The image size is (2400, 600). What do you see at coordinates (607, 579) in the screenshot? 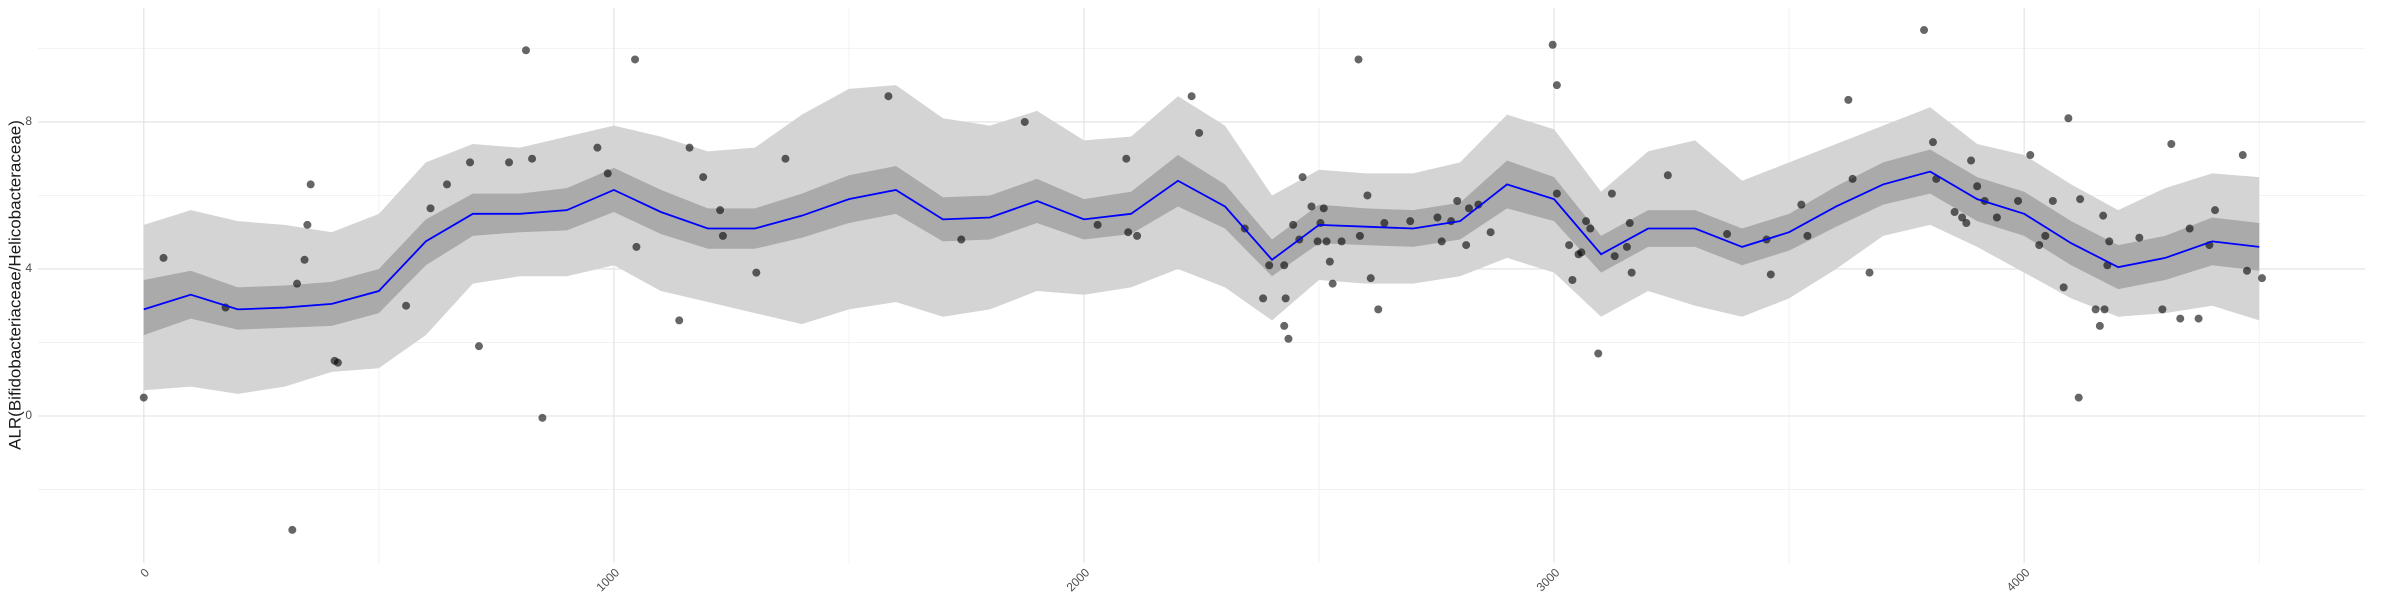
I see `x-tick-label: 1000` at bounding box center [607, 579].